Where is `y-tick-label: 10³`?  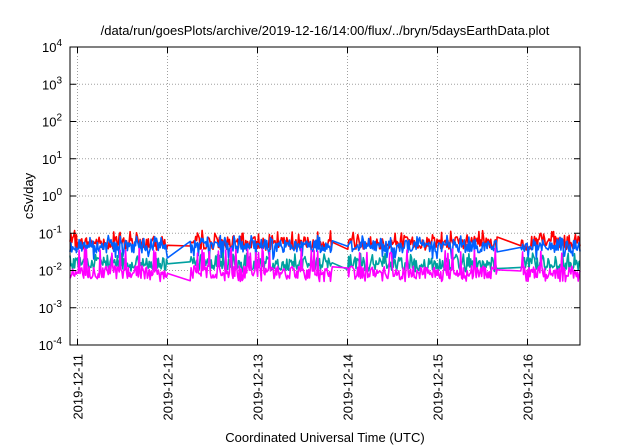 y-tick-label: 10³ is located at coordinates (52, 83).